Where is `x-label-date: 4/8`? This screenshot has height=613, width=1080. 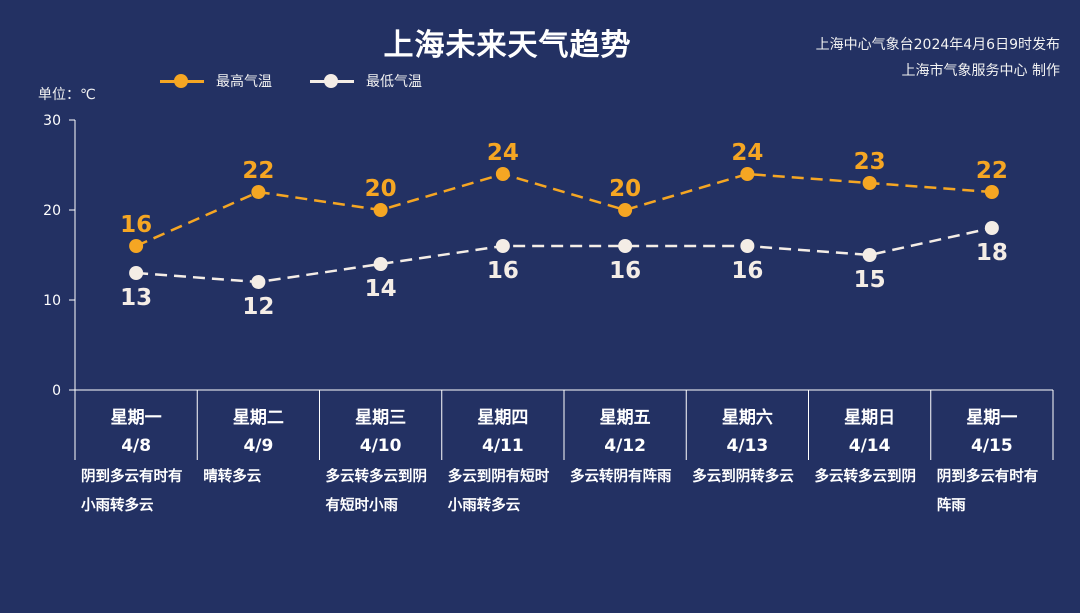
x-label-date: 4/8 is located at coordinates (136, 446).